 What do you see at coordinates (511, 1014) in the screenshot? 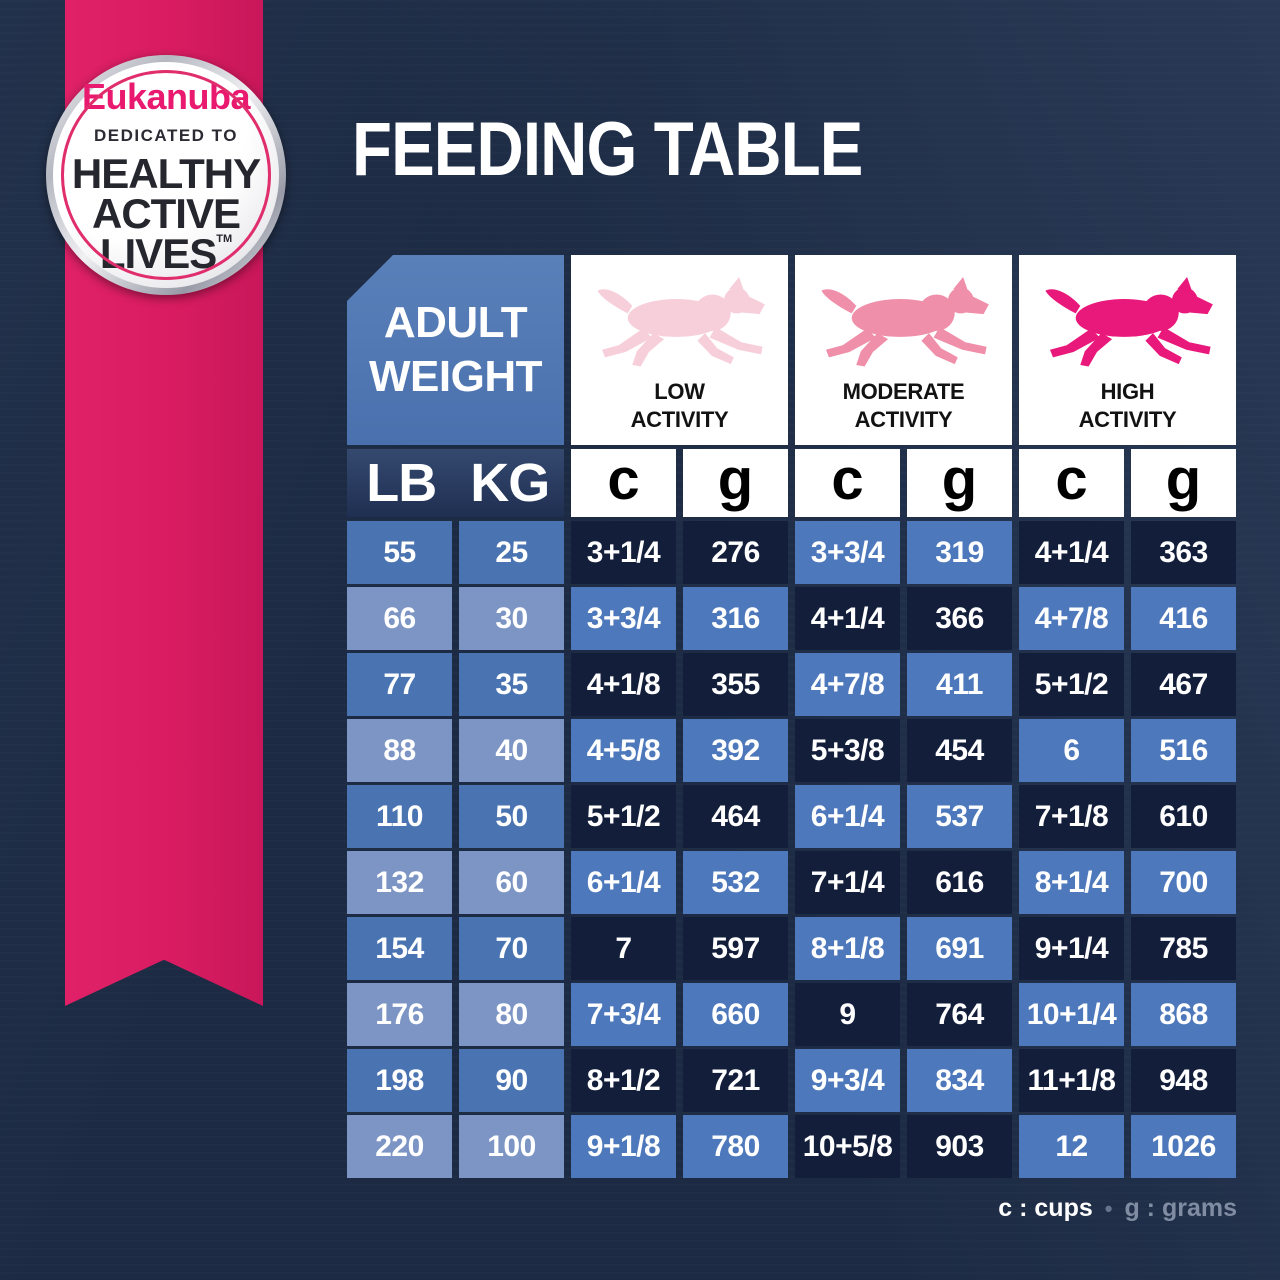
I see `table-cell: 80` at bounding box center [511, 1014].